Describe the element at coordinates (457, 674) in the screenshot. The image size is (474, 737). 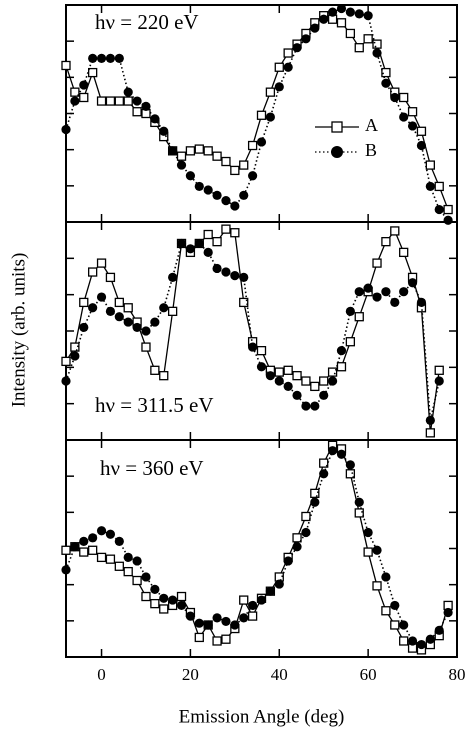
I see `x-tick-label: 80` at that location.